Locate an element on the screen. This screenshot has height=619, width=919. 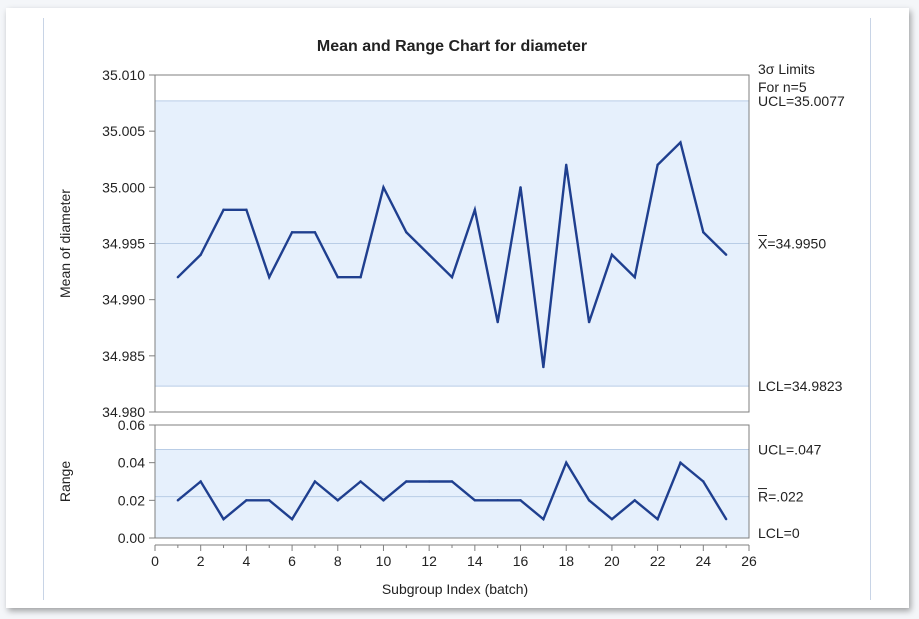
mean-ucl-label: UCL=35.0077 is located at coordinates (801, 101).